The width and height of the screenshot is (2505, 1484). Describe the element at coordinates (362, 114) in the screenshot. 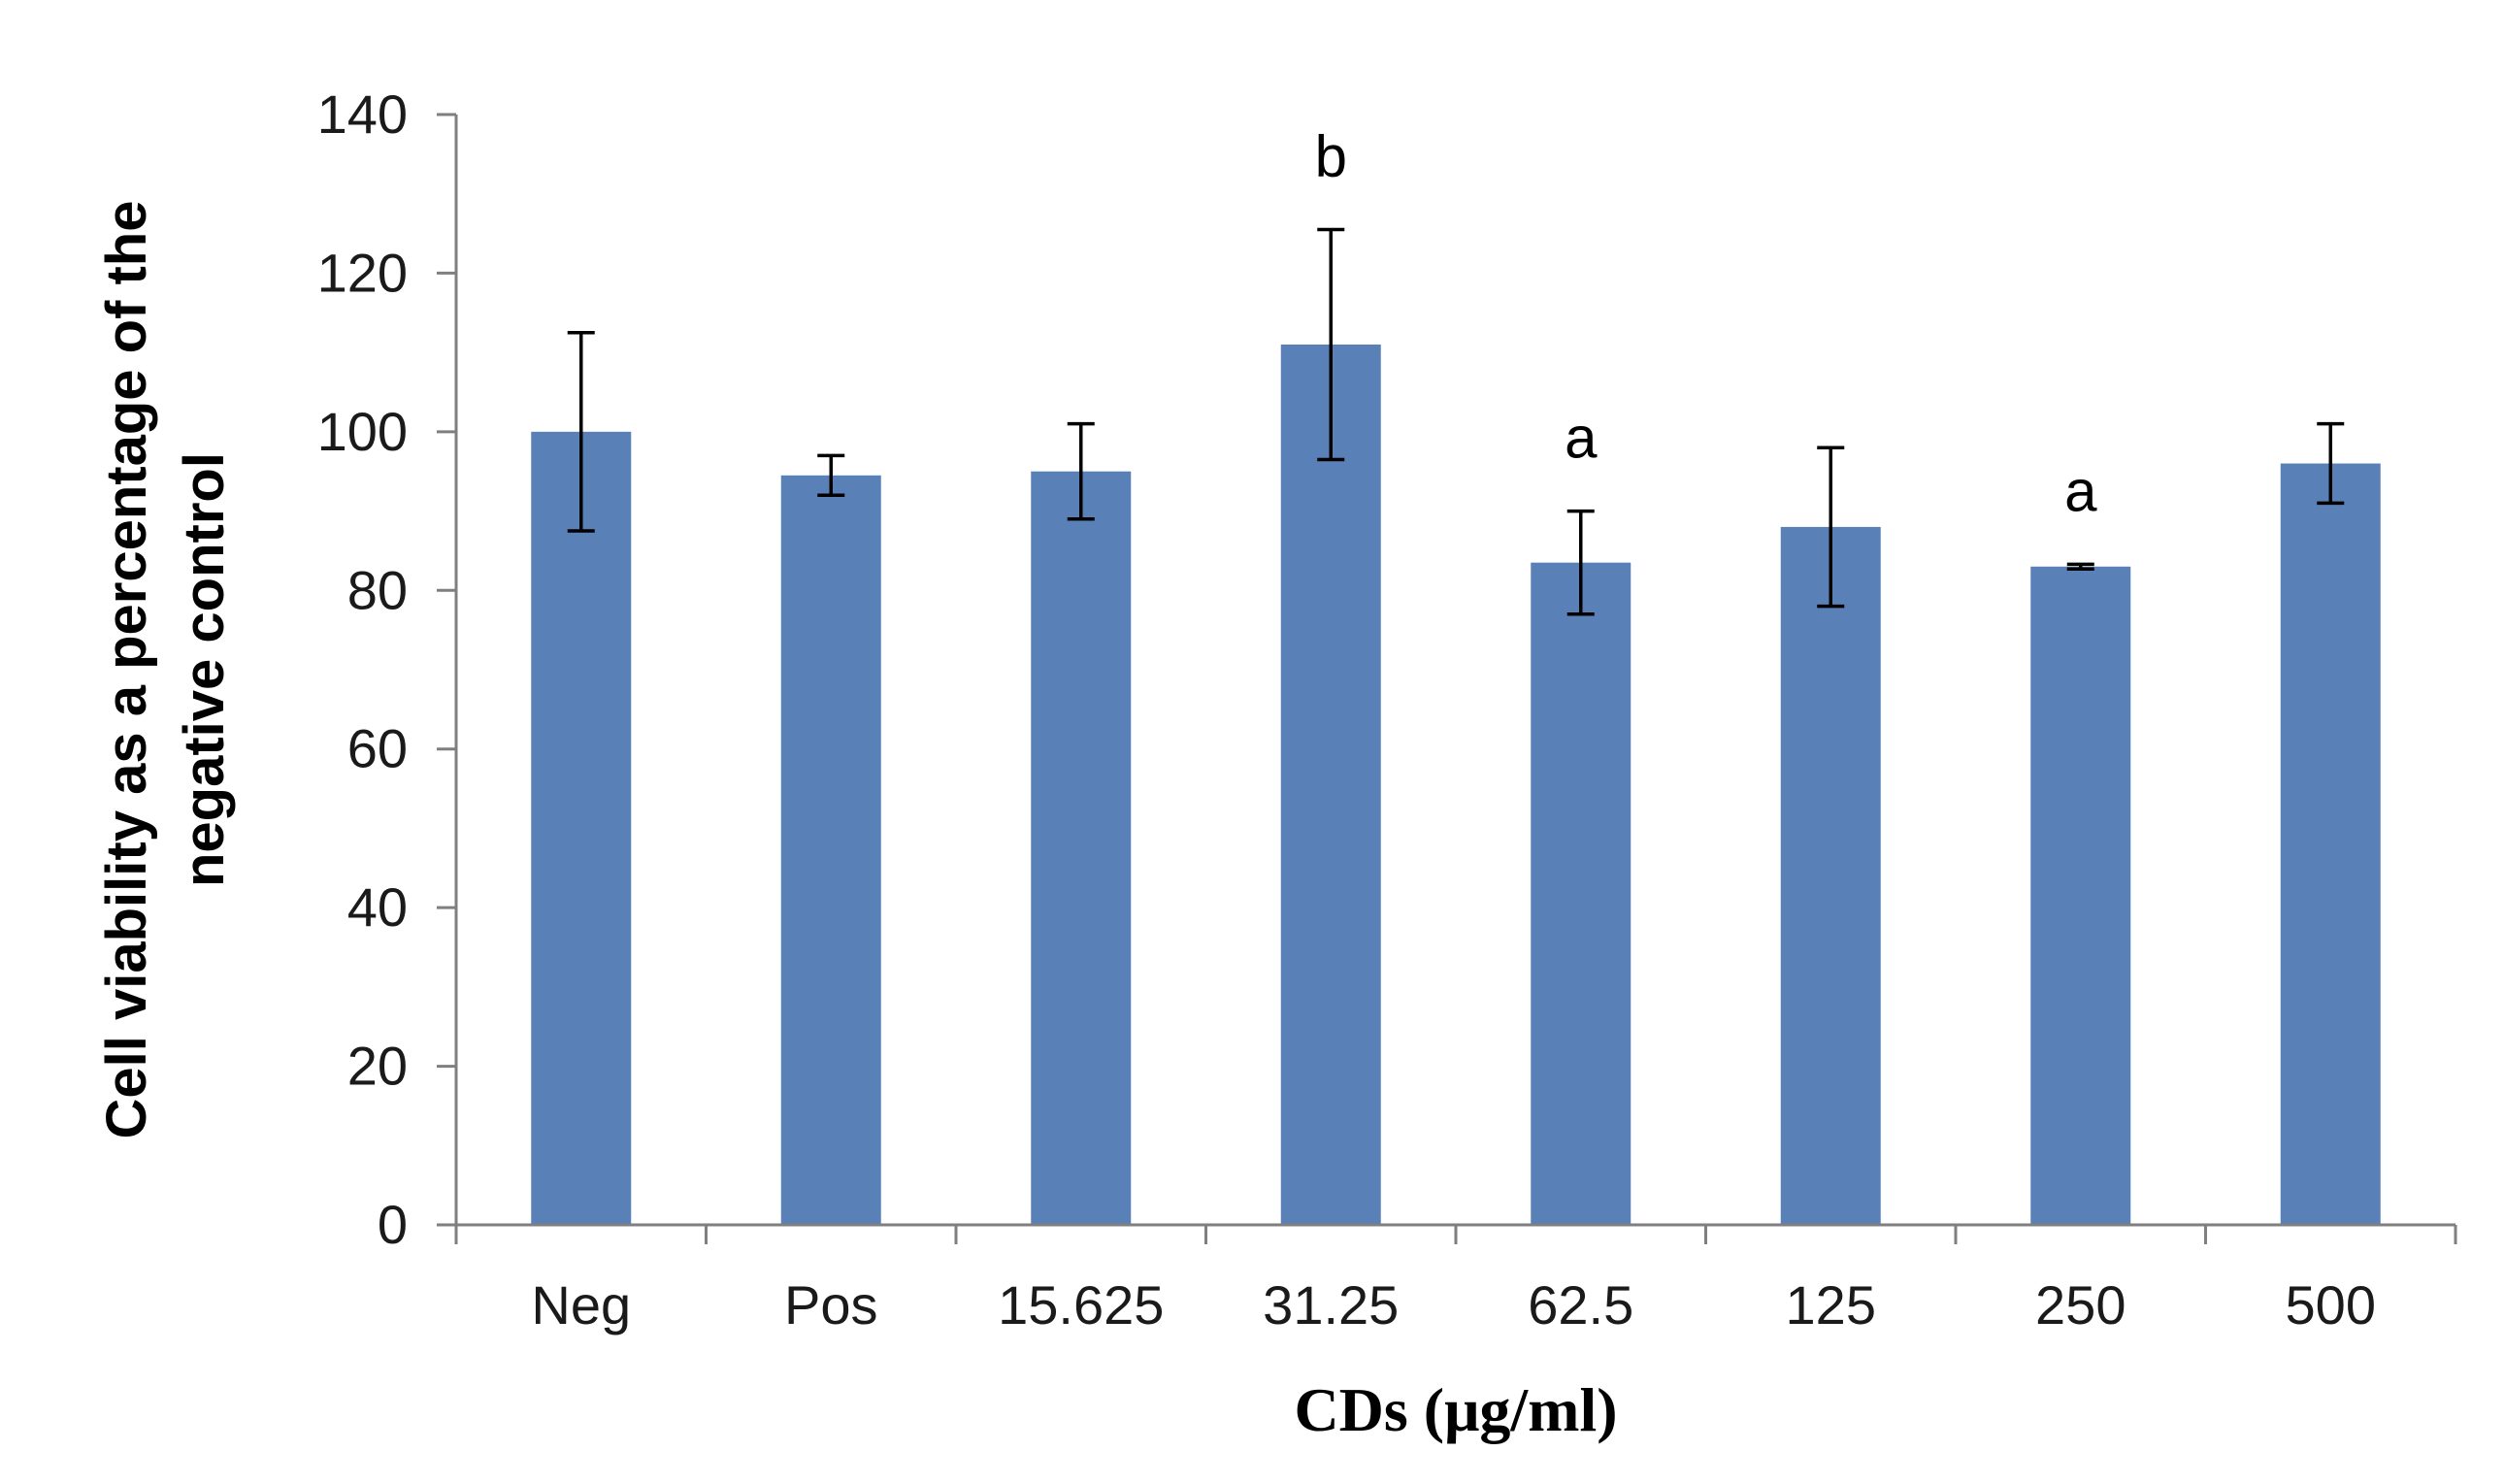

I see `y-tick-label: 140` at that location.